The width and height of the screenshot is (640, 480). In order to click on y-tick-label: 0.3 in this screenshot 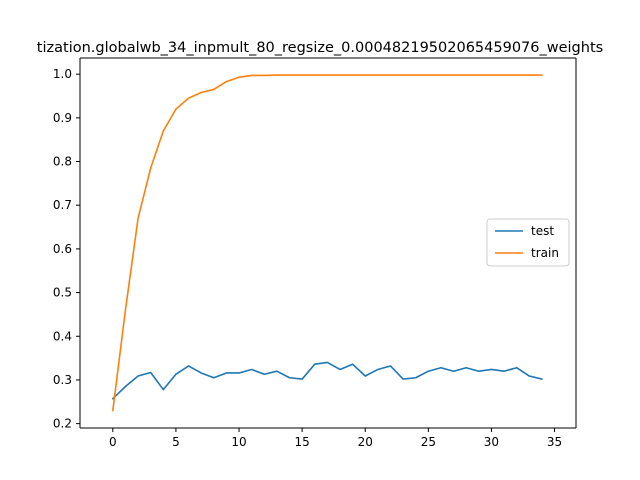, I will do `click(62, 380)`.